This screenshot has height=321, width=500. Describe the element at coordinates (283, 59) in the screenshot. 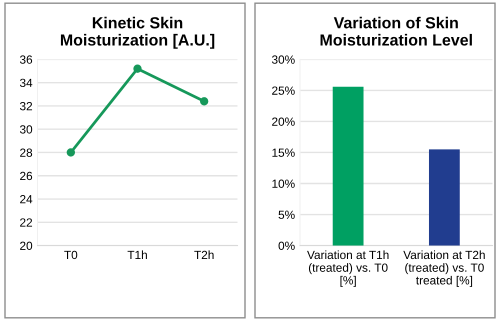

I see `y-tick-label: 30%` at that location.